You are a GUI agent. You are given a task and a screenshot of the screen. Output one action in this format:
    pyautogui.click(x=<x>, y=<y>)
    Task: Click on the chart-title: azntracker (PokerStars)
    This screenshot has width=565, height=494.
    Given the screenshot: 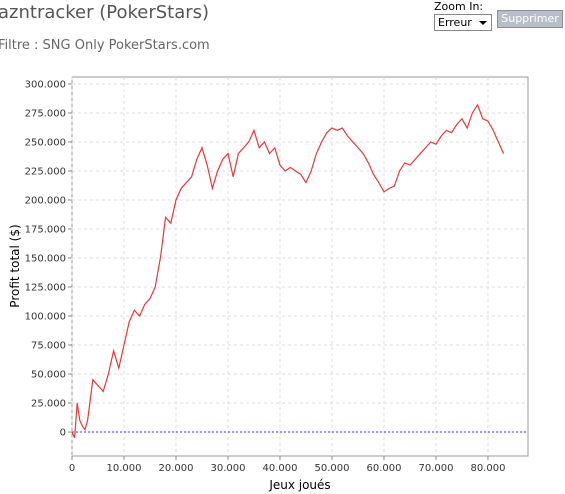 What is the action you would take?
    pyautogui.click(x=104, y=12)
    